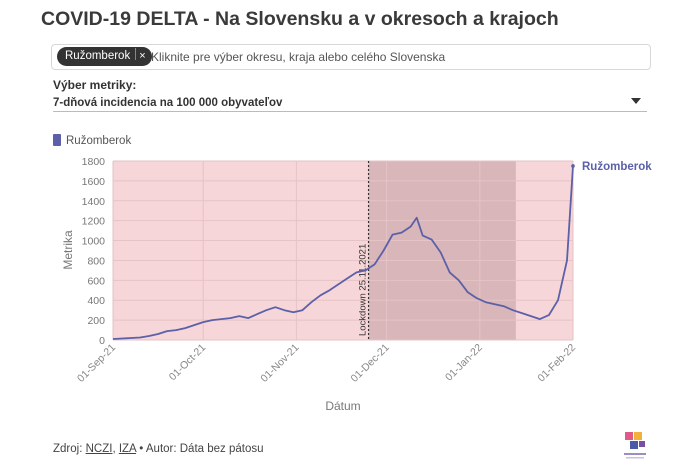  I want to click on selected-region-label: Ružomberok, so click(98, 56).